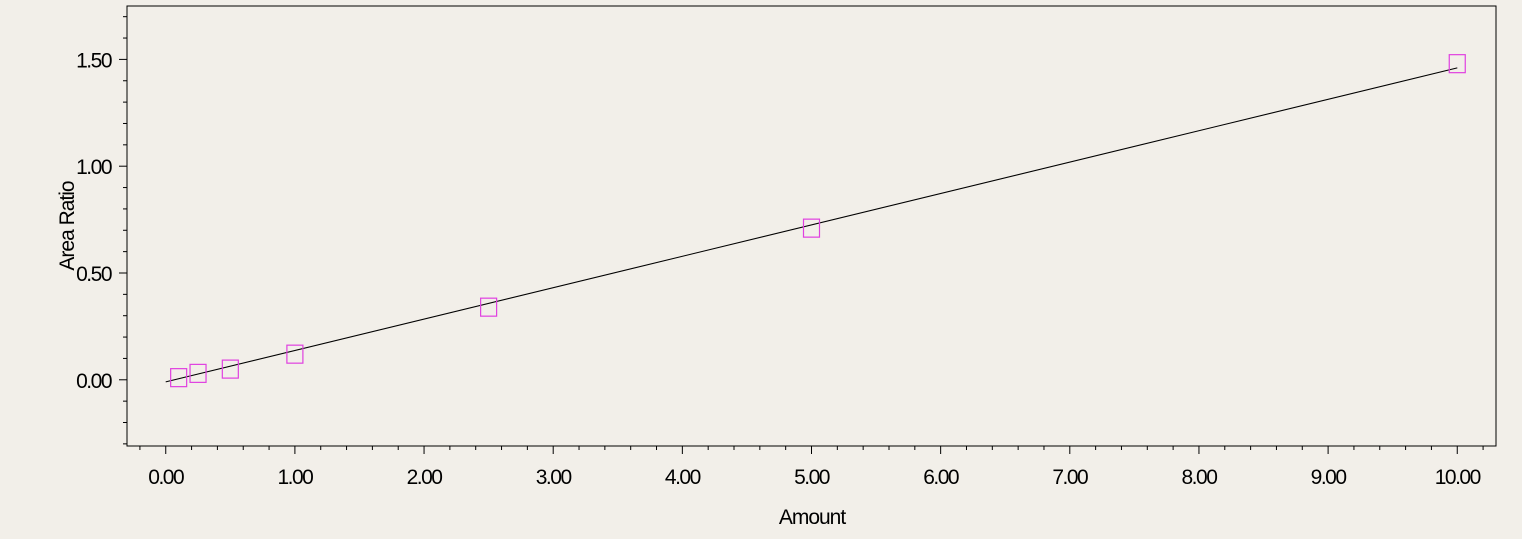 Image resolution: width=1522 pixels, height=539 pixels. Describe the element at coordinates (94, 381) in the screenshot. I see `y-tick-label: 0.00` at that location.